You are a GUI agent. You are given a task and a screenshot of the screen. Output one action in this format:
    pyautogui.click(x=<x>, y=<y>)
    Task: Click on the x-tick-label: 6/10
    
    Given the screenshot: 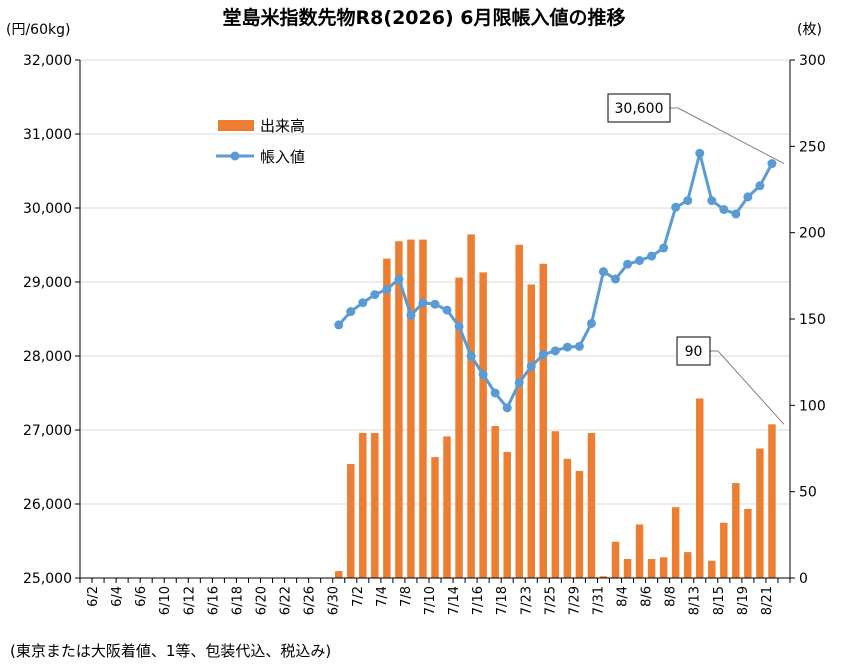 What is the action you would take?
    pyautogui.click(x=165, y=600)
    